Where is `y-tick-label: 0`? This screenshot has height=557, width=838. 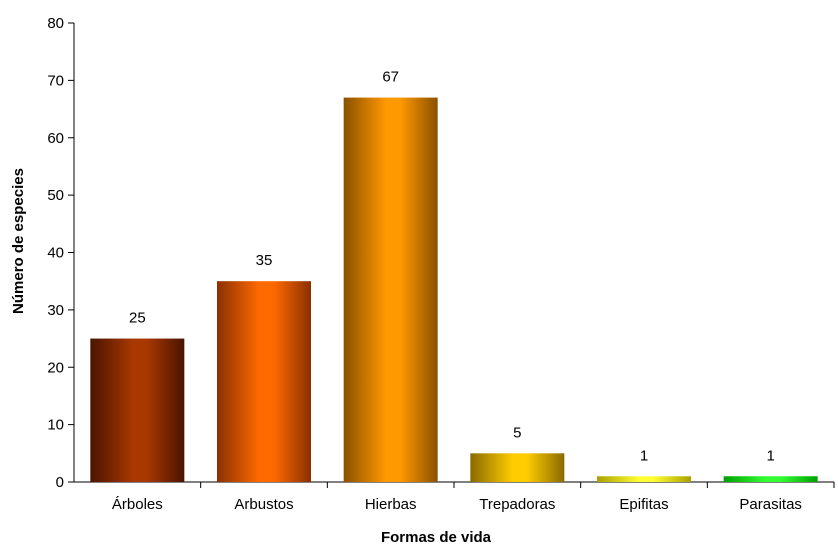 y-tick-label: 0 is located at coordinates (60, 482).